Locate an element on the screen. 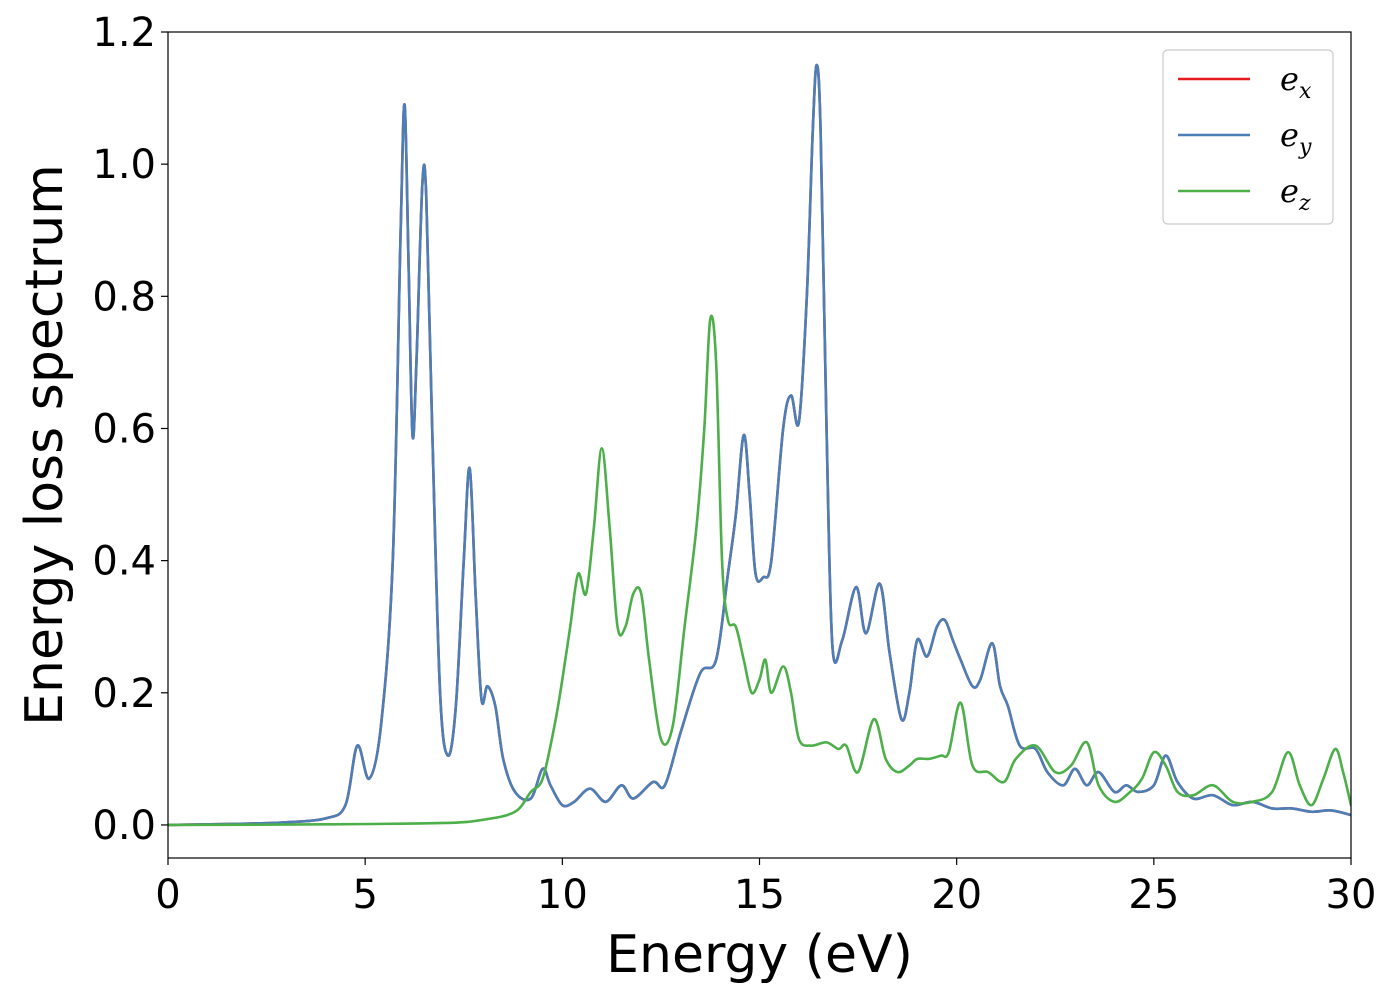 The height and width of the screenshot is (1000, 1400). legend-entry-e-y: ey is located at coordinates (1296, 138).